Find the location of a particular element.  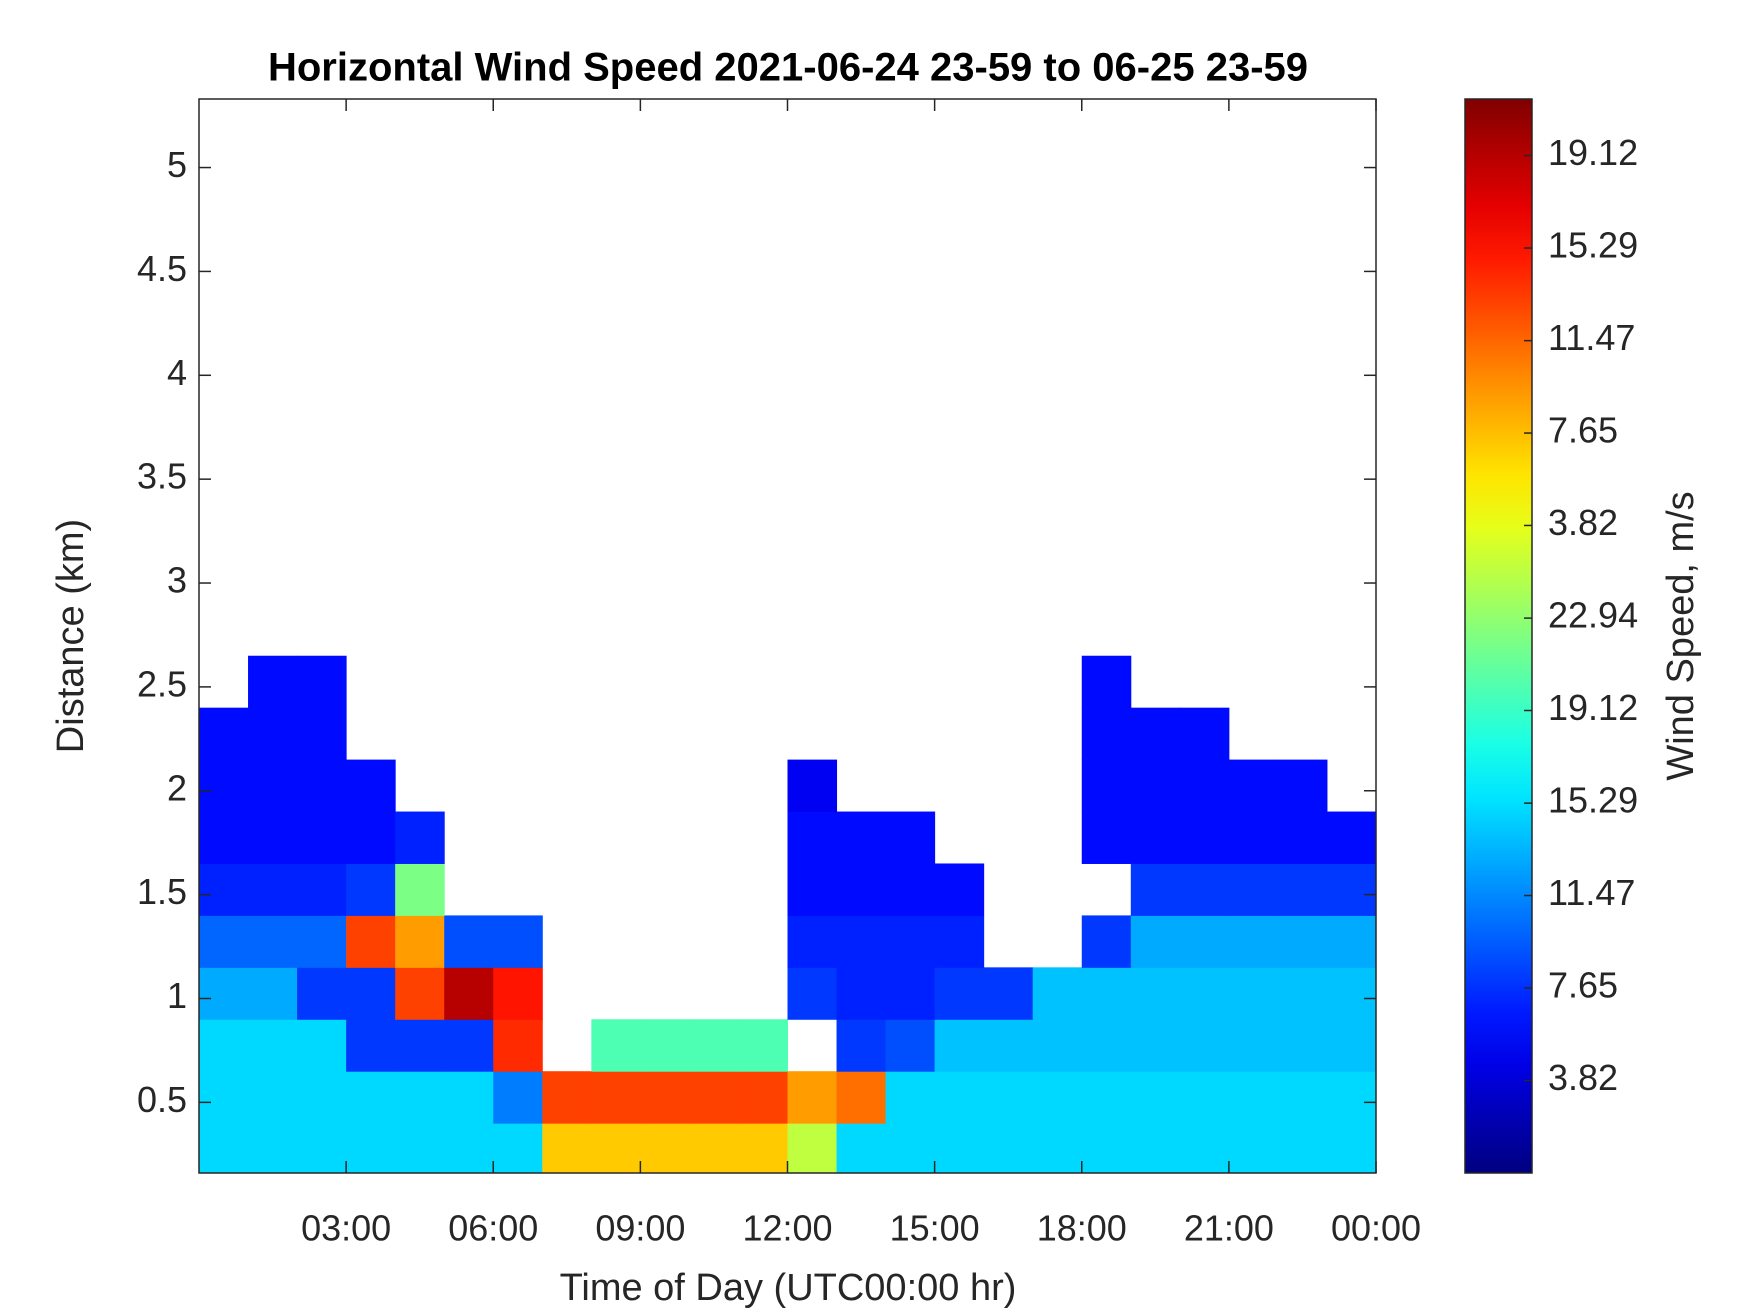

x-tick-label: 12:00 is located at coordinates (787, 1228).